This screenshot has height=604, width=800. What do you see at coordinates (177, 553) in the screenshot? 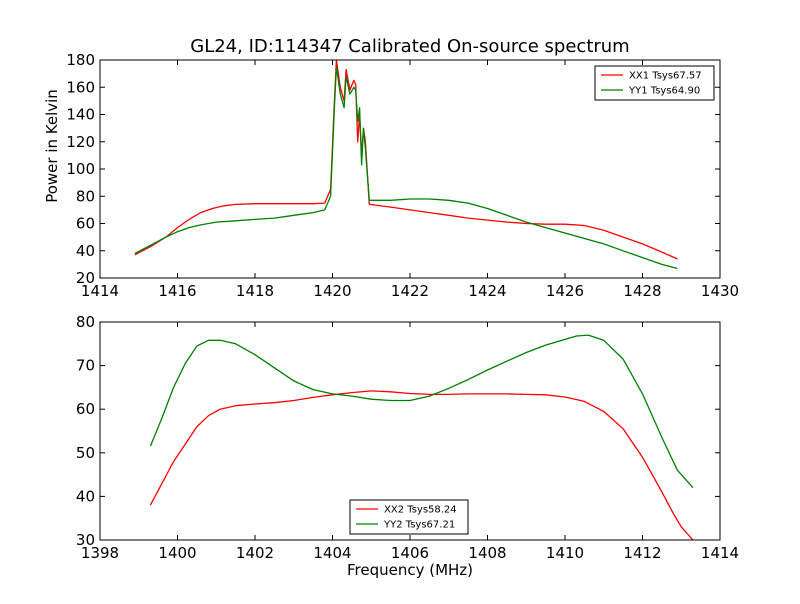
I see `x-tick-label: 1400` at bounding box center [177, 553].